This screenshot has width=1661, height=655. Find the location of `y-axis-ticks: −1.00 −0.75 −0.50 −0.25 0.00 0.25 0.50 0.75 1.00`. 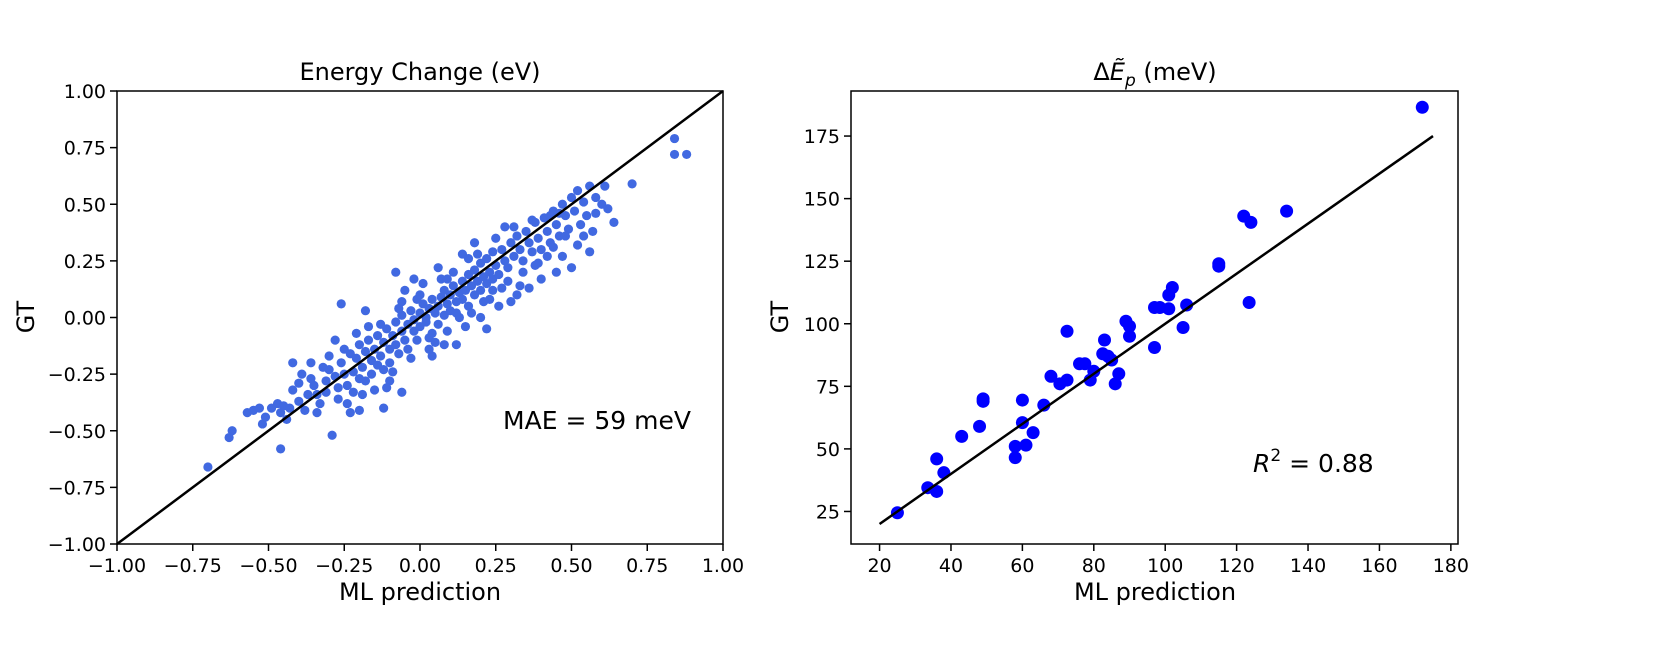

y-axis-ticks: −1.00 −0.75 −0.50 −0.25 0.00 0.25 0.50 0.75 1.00 is located at coordinates (82, 318).